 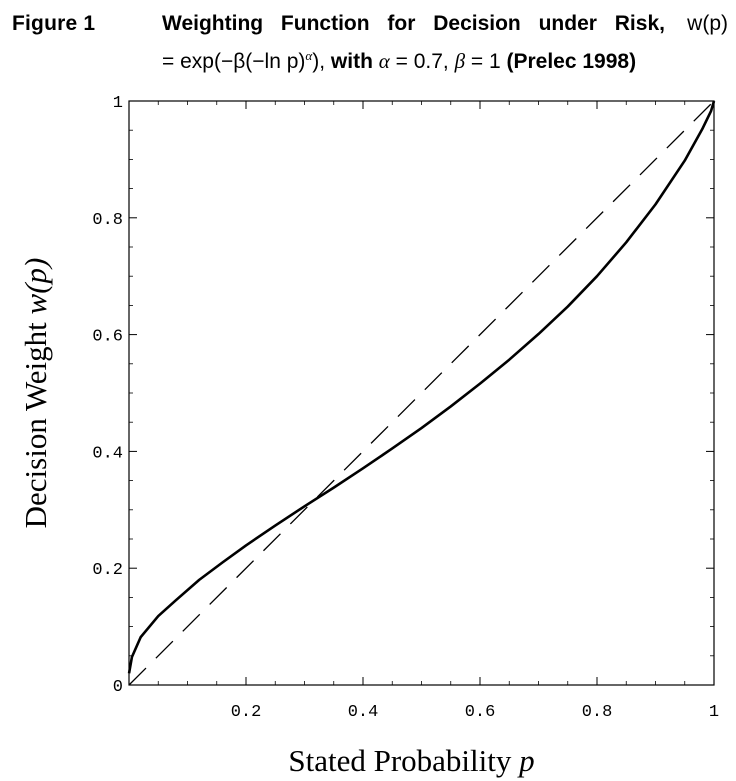 What do you see at coordinates (107, 570) in the screenshot?
I see `y-tick-label: 0.2` at bounding box center [107, 570].